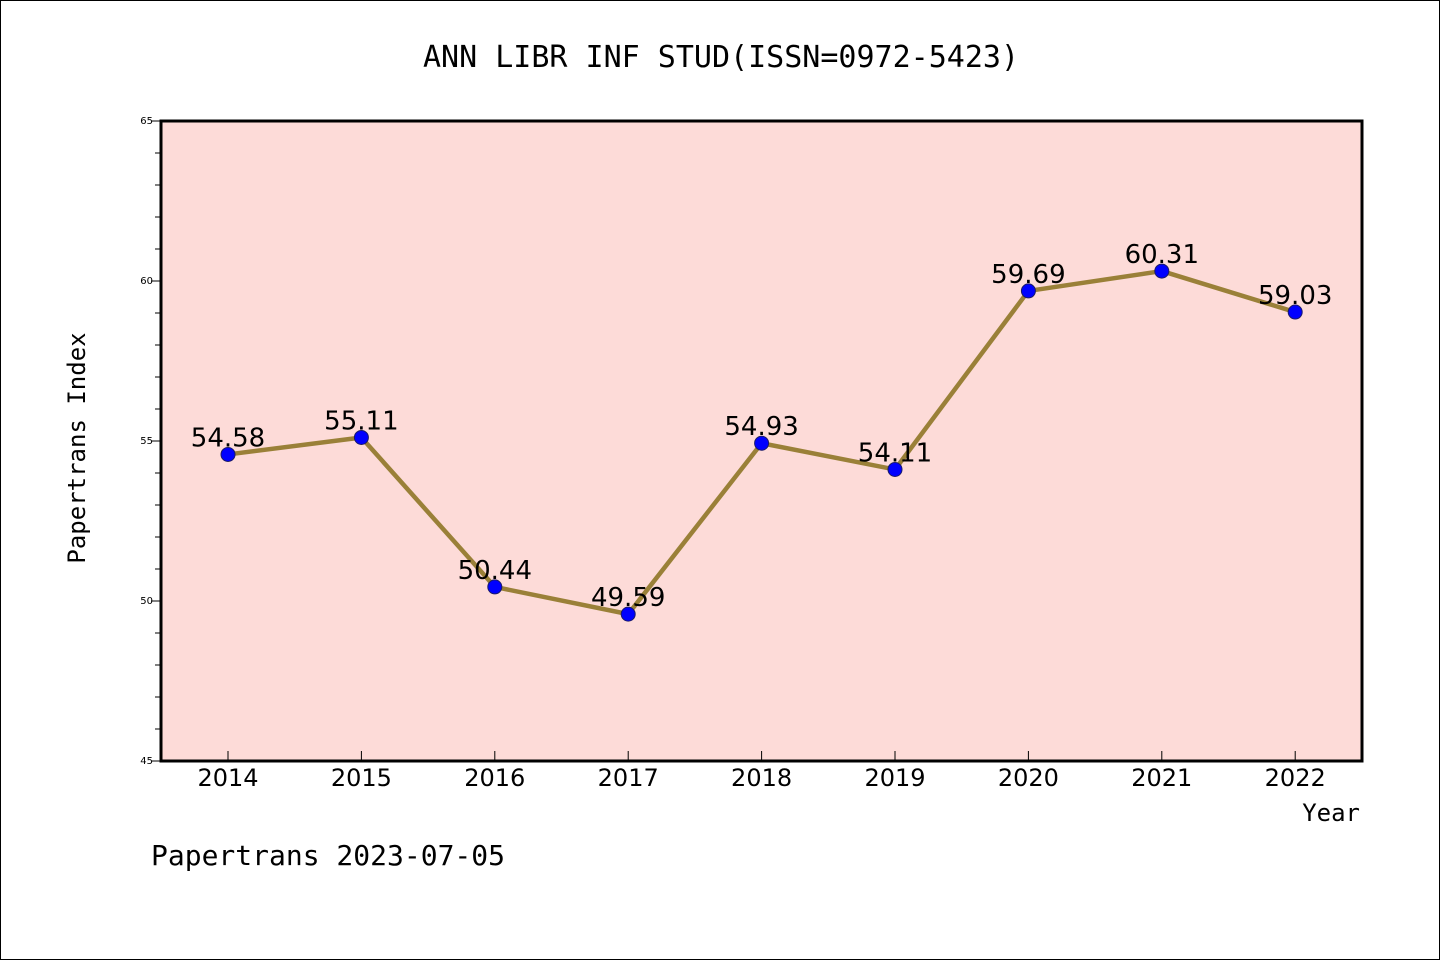 The image size is (1440, 961). I want to click on data-label: 50.44, so click(495, 571).